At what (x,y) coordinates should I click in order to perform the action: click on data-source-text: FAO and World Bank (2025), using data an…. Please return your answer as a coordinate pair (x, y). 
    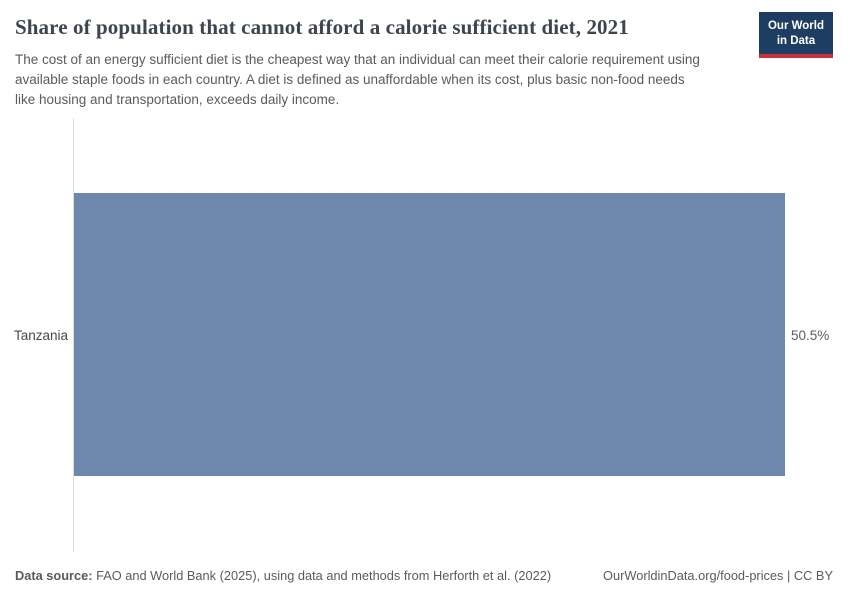
    Looking at the image, I should click on (322, 575).